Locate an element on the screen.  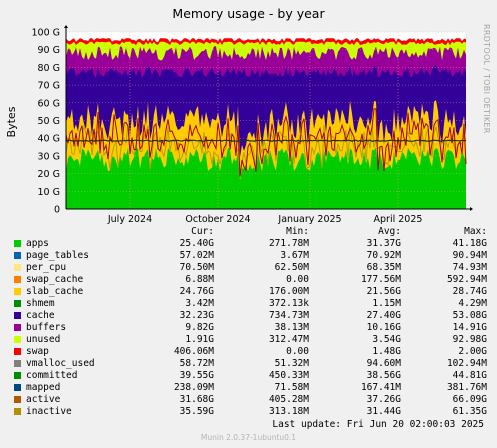
legend-row-vmalloc-used: vmalloc_used 58.72M 51.32M 94.60M 102.94M is located at coordinates (252, 364).